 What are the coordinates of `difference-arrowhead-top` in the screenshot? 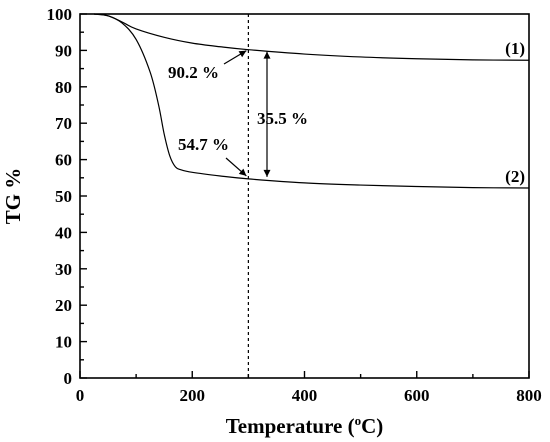 It's located at (267, 55).